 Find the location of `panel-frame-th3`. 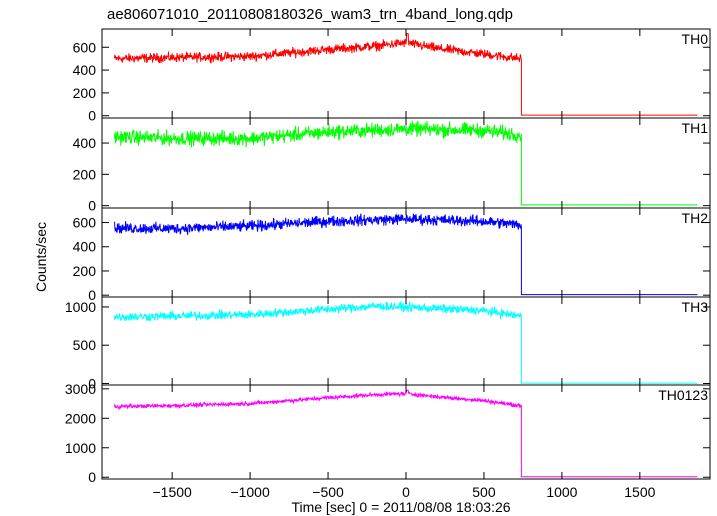

panel-frame-th3 is located at coordinates (406, 341).